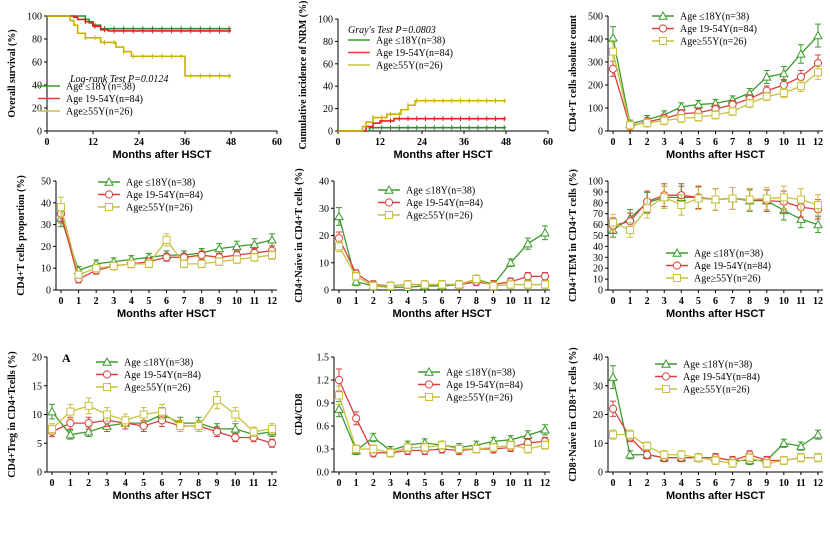 The height and width of the screenshot is (547, 830). Describe the element at coordinates (323, 381) in the screenshot. I see `y-tick-label: 1.2` at that location.